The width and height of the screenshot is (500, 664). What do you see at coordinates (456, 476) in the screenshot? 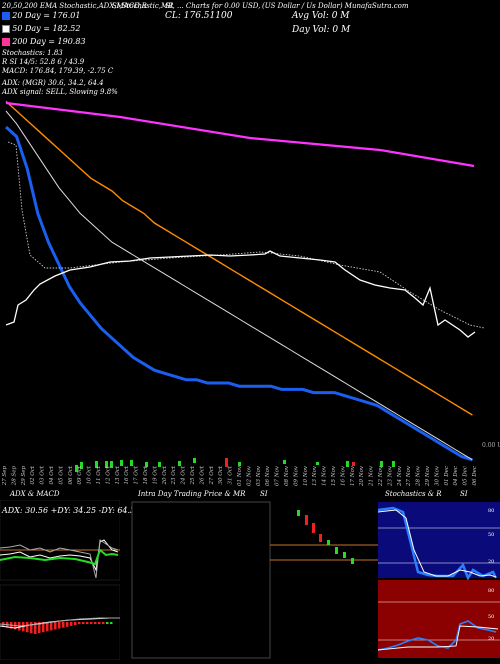
I see `date-tick-label: 04 Dec` at bounding box center [456, 476].